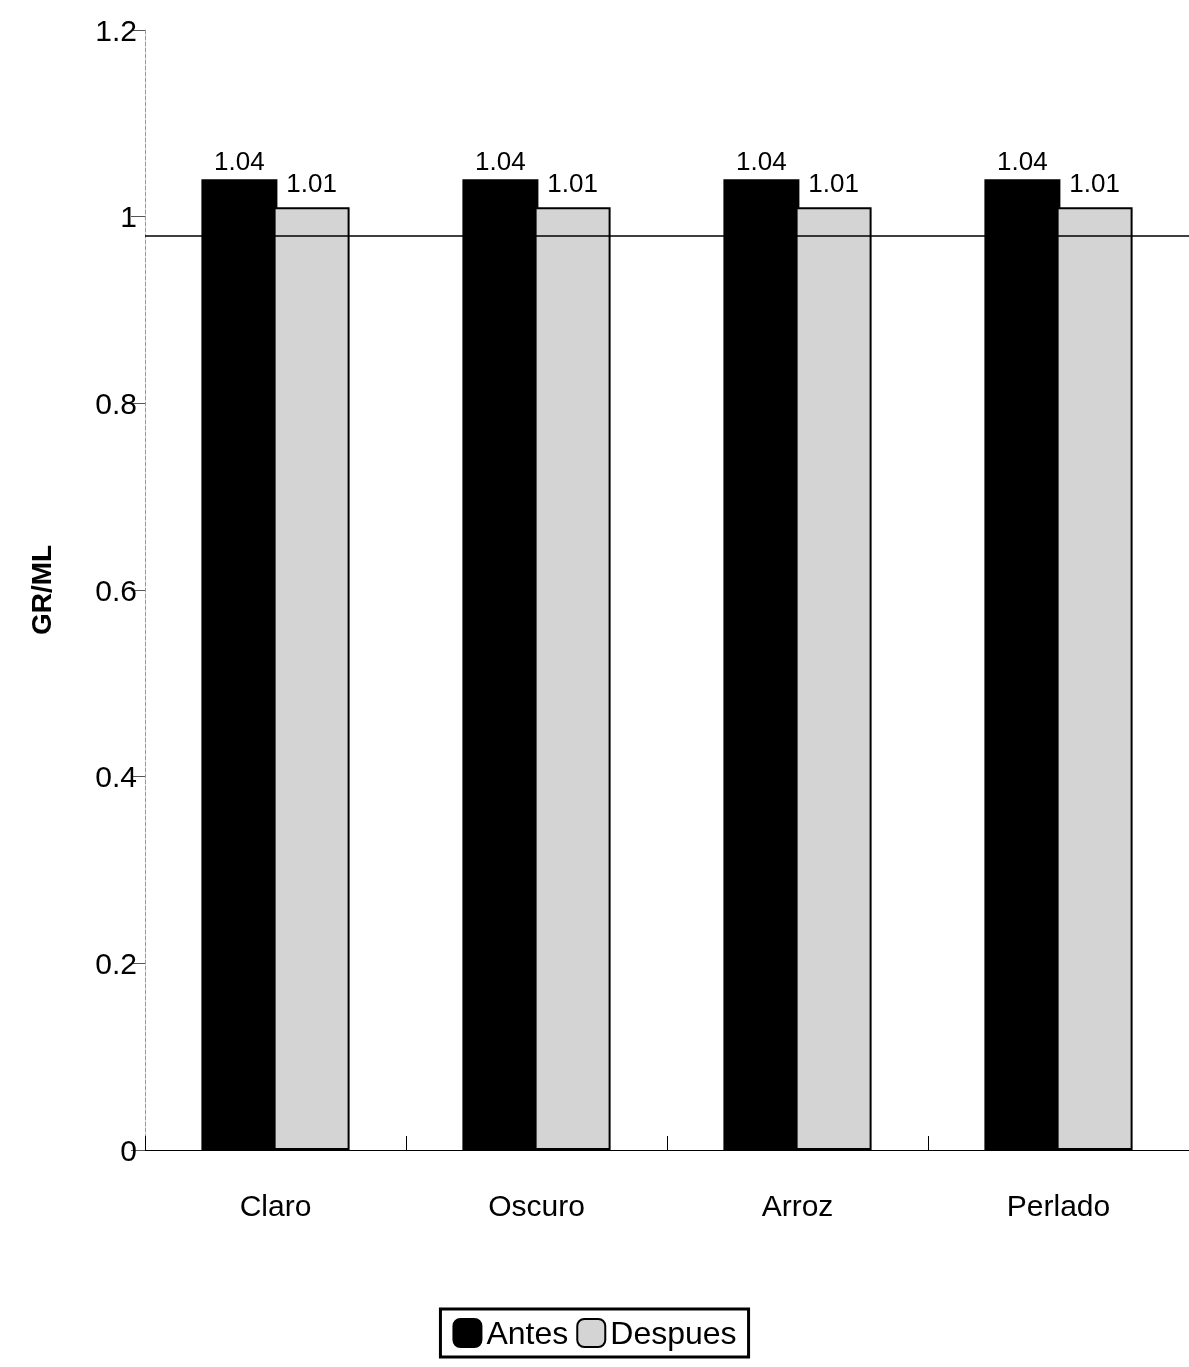 This screenshot has height=1367, width=1189. Describe the element at coordinates (41, 590) in the screenshot. I see `y-axis-title: GR/ML` at that location.